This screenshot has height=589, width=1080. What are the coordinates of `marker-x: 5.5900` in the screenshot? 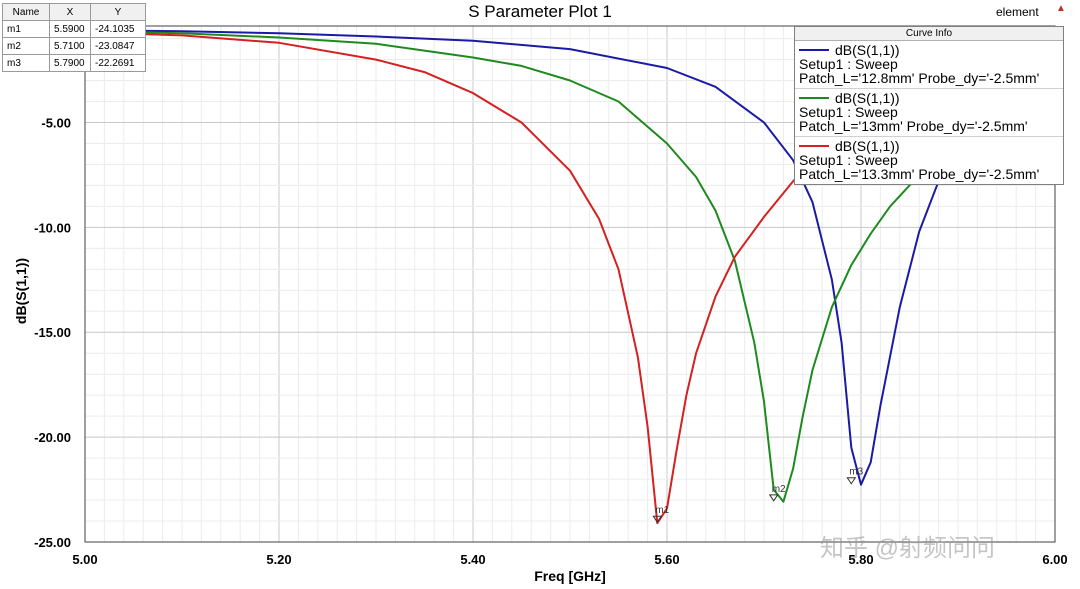 It's located at (70, 29).